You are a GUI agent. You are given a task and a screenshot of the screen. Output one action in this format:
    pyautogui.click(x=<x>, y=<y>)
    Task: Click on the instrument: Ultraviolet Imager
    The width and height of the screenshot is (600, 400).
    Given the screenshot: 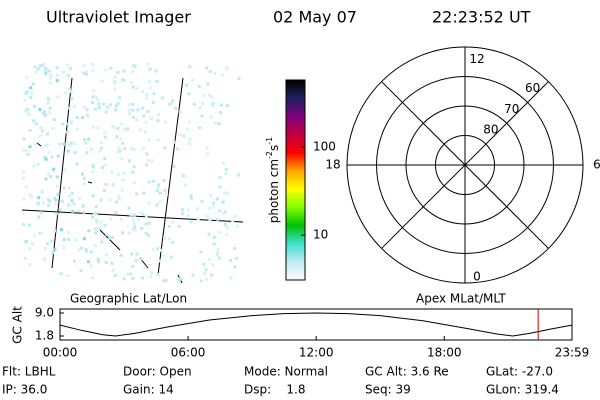 What is the action you would take?
    pyautogui.click(x=118, y=17)
    